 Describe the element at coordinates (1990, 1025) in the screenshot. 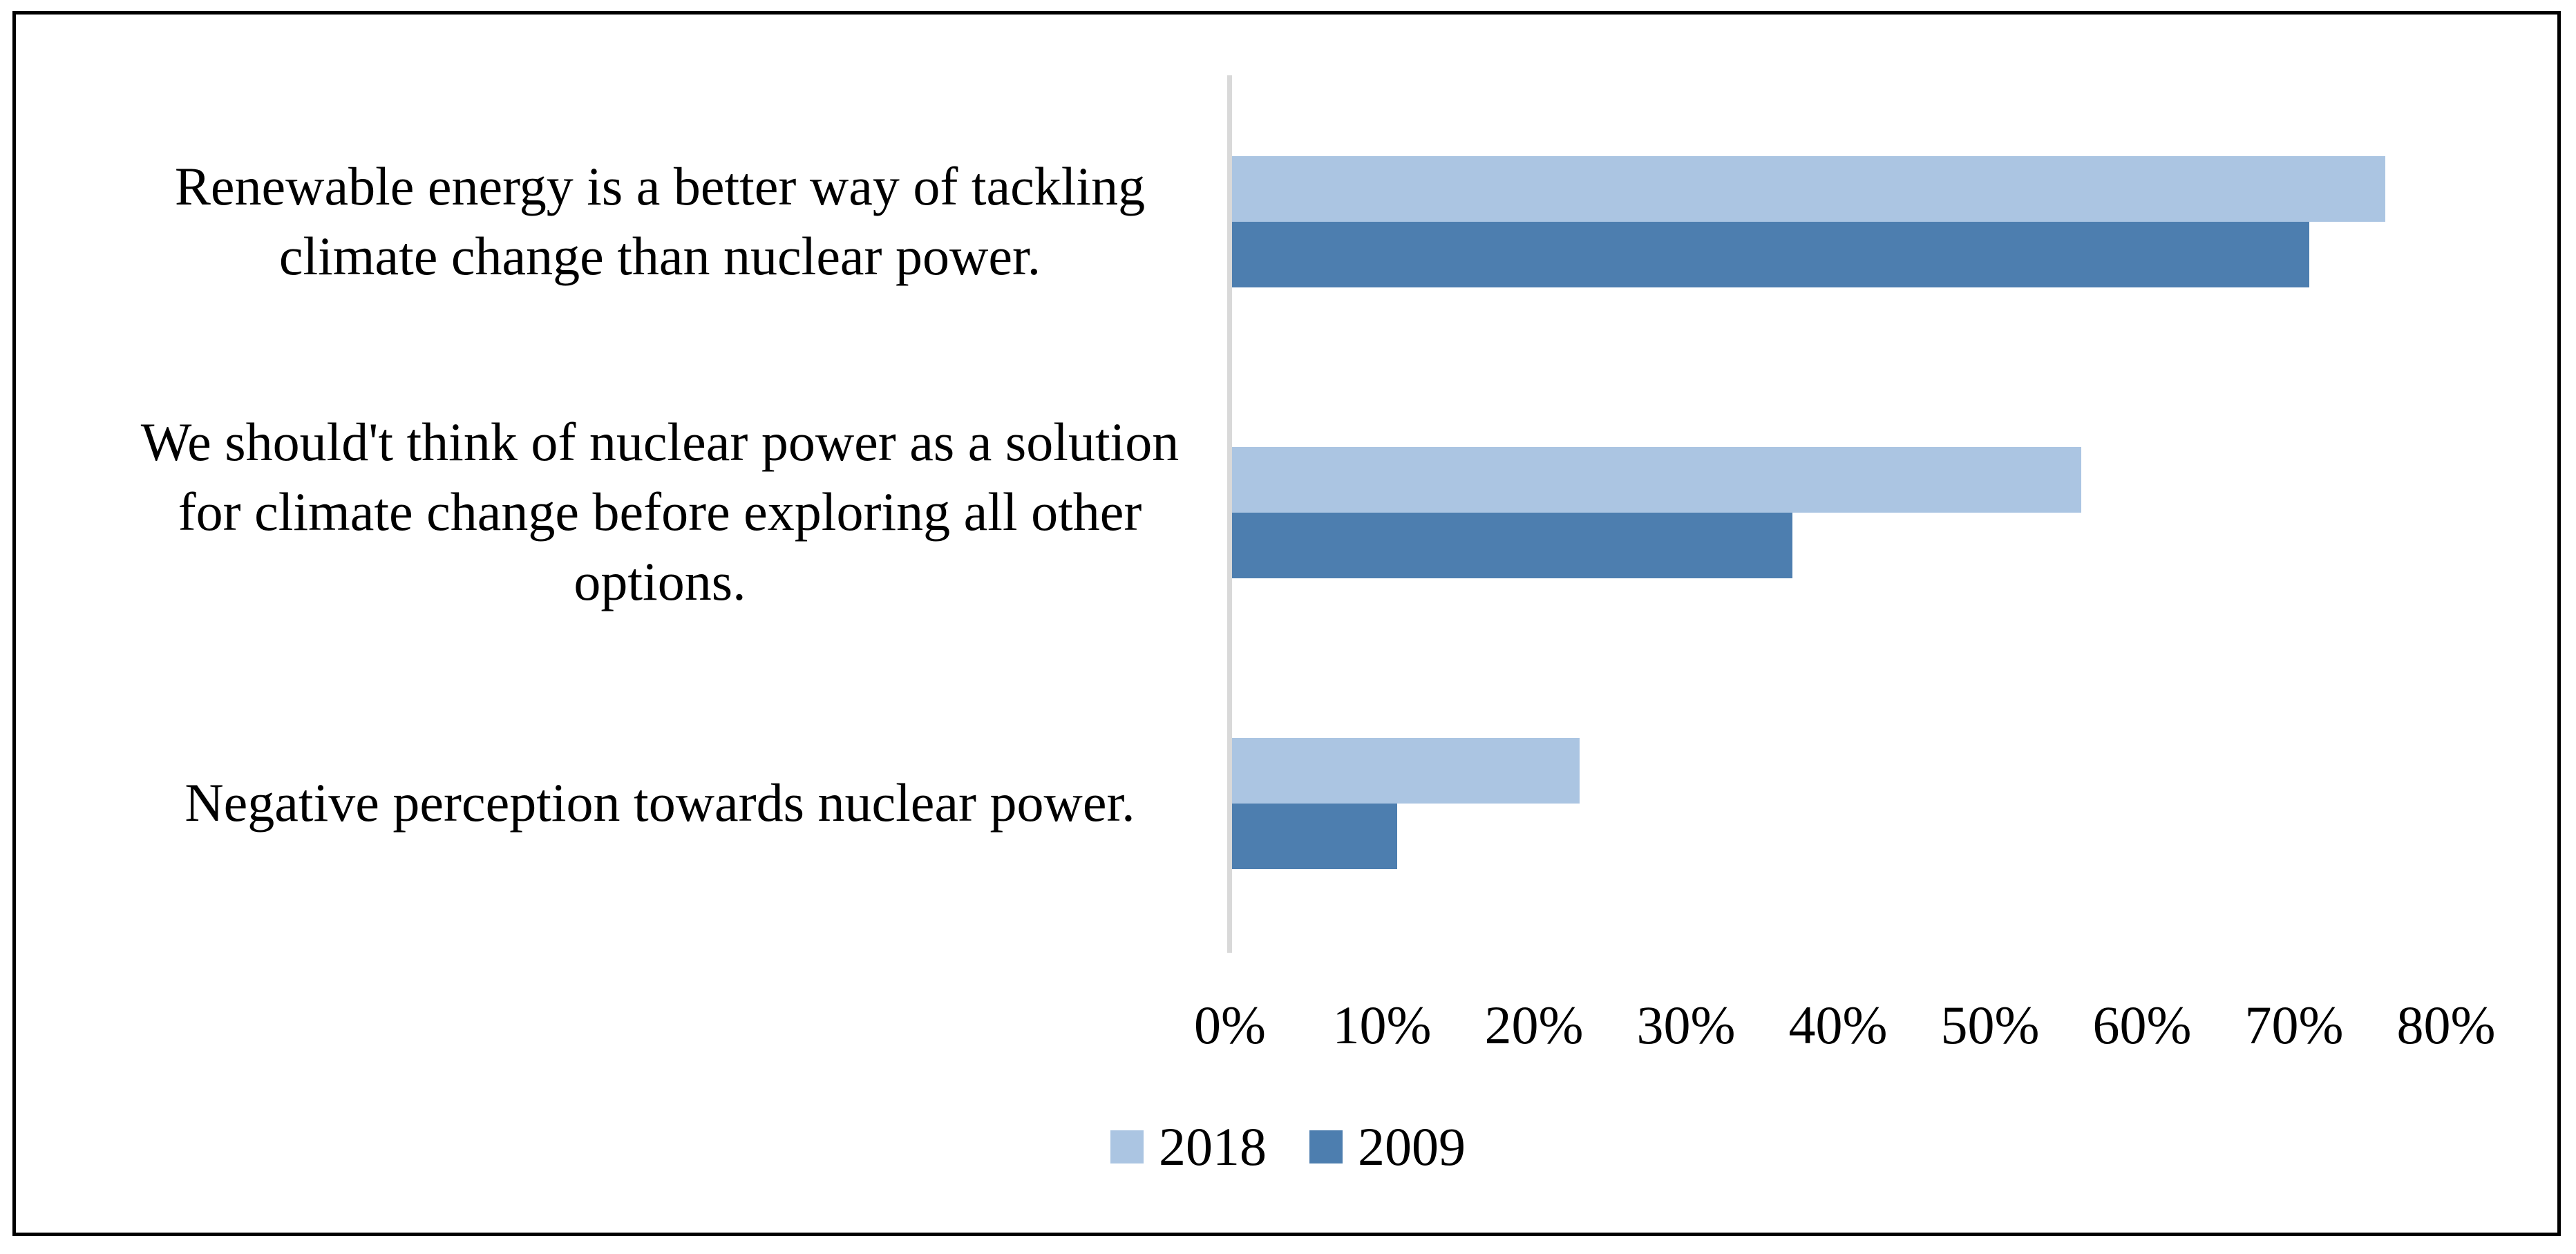

I see `x-axis-tick-label: 50%` at that location.